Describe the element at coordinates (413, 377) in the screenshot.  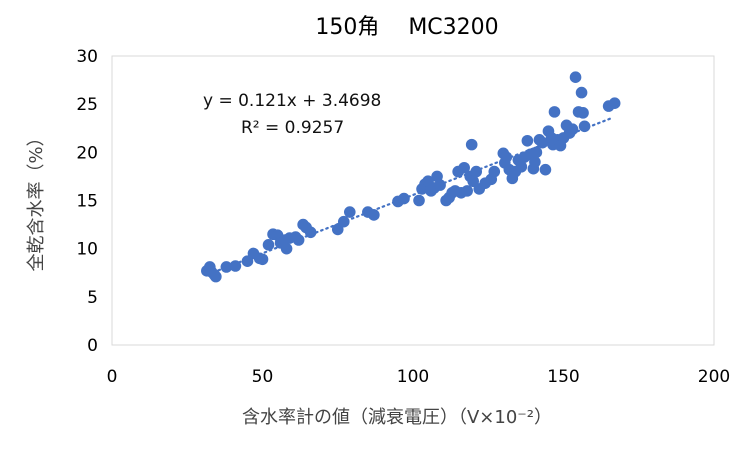
I see `x-tick-label: 100` at that location.